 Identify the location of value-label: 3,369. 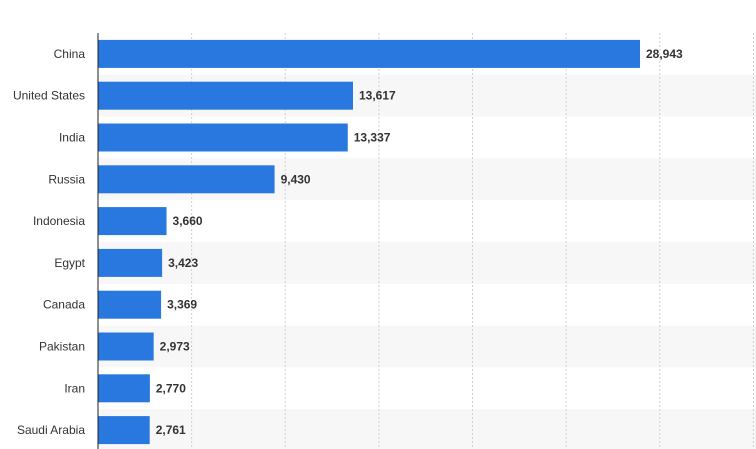
(182, 305).